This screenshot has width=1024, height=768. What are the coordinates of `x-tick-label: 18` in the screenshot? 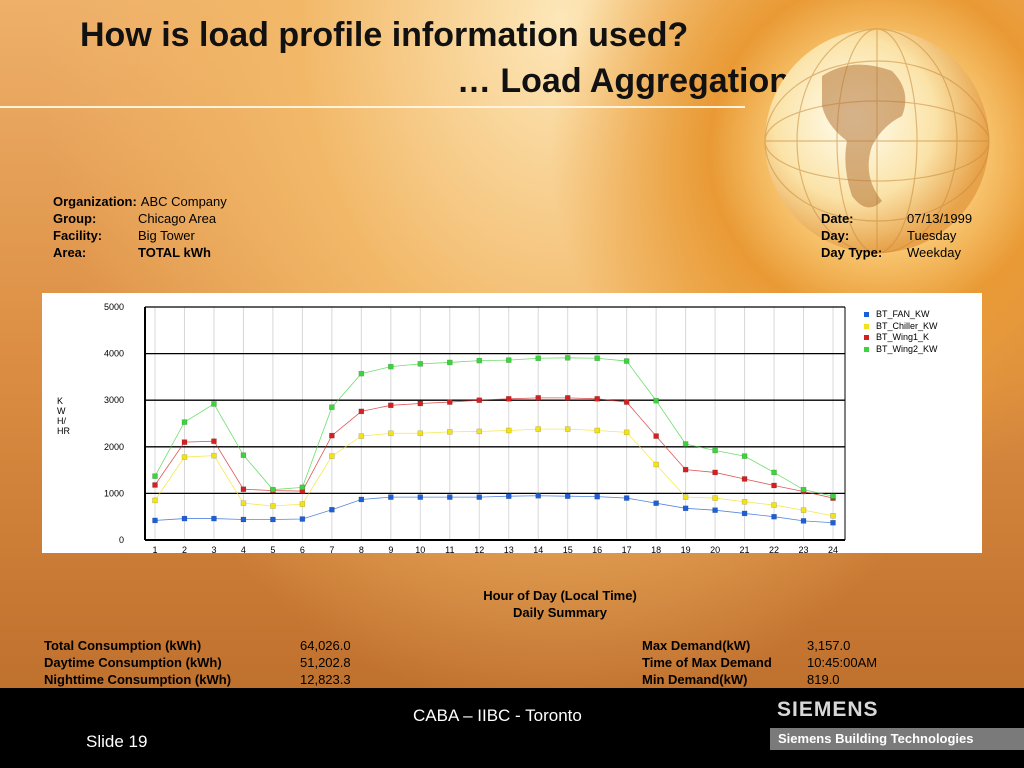 It's located at (656, 549).